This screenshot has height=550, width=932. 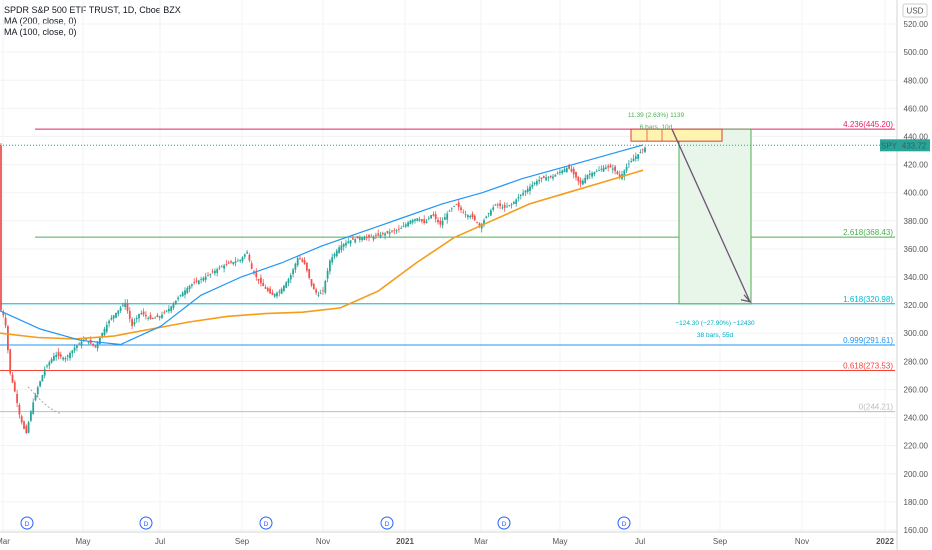 What do you see at coordinates (5, 541) in the screenshot?
I see `x-tick-label: Mar` at bounding box center [5, 541].